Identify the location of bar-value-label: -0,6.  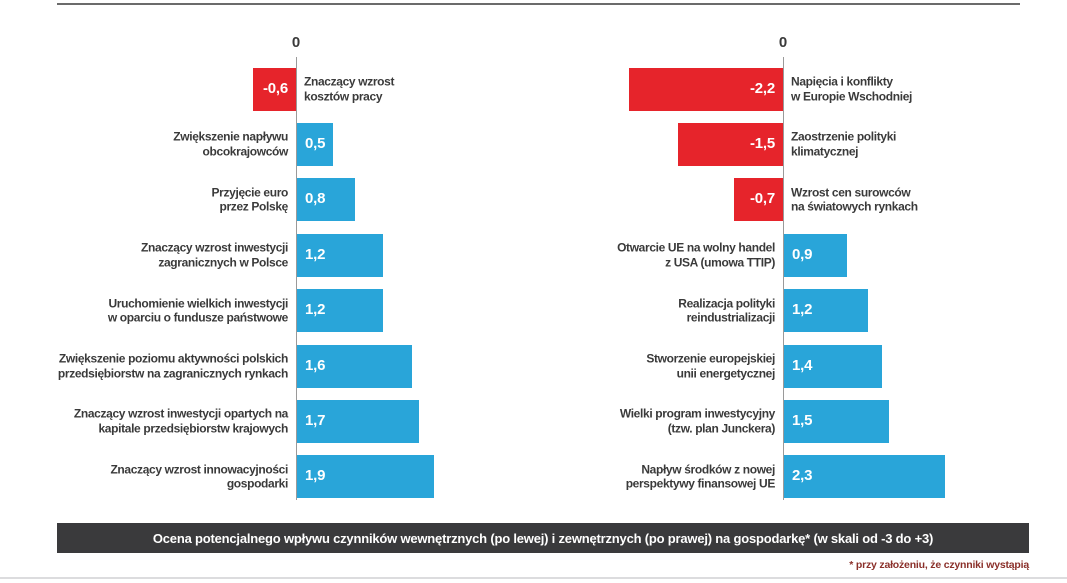
(275, 88).